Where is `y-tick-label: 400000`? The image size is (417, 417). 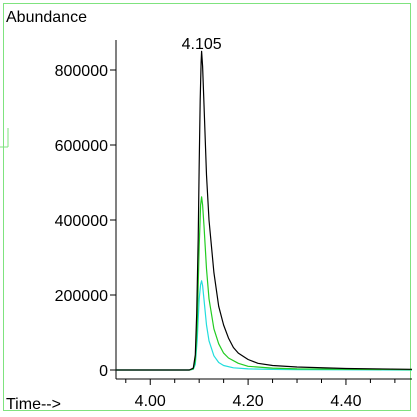 y-tick-label: 400000 is located at coordinates (81, 221).